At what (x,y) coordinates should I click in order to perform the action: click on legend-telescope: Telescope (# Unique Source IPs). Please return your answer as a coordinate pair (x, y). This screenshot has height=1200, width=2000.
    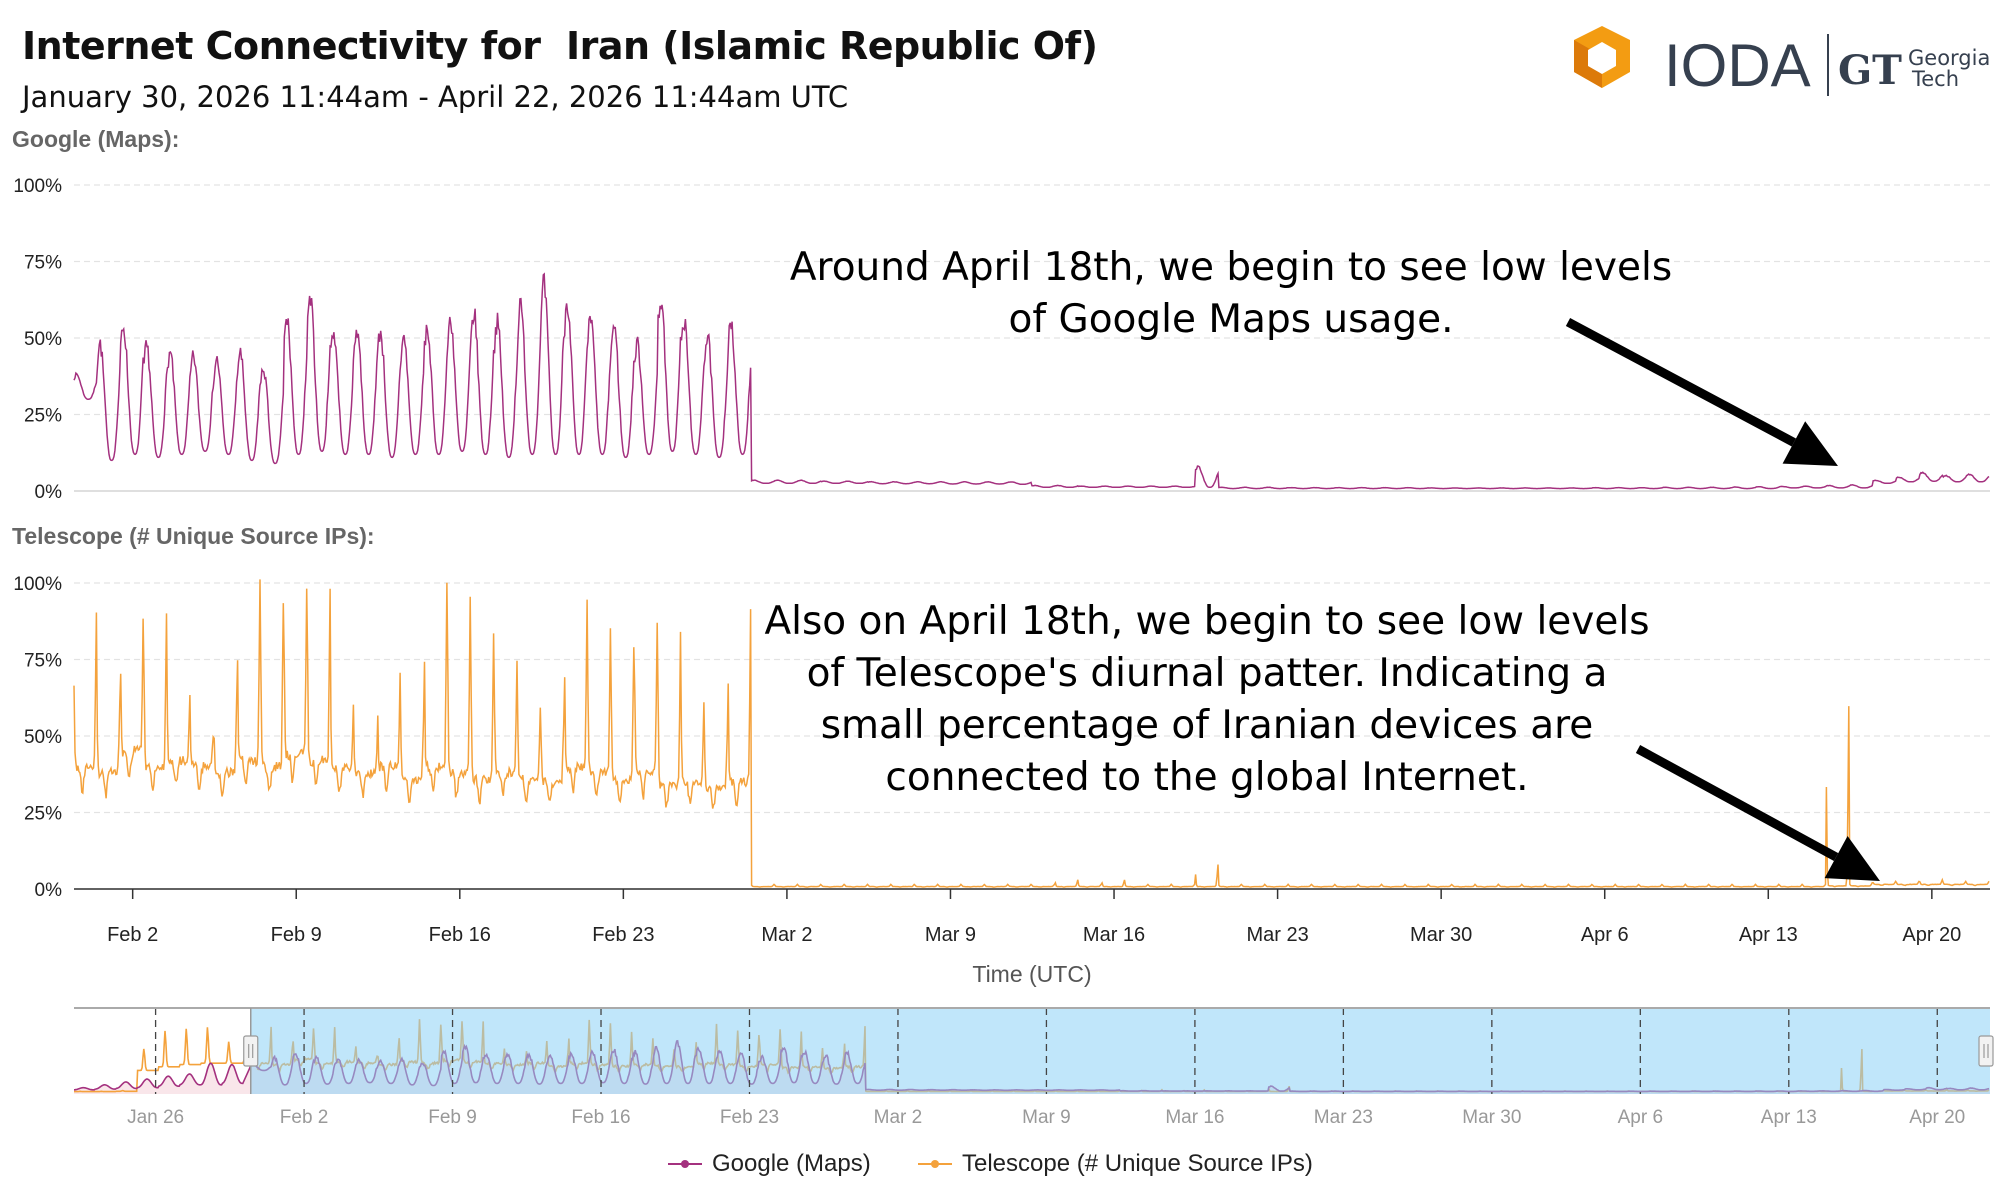
    Looking at the image, I should click on (1115, 1164).